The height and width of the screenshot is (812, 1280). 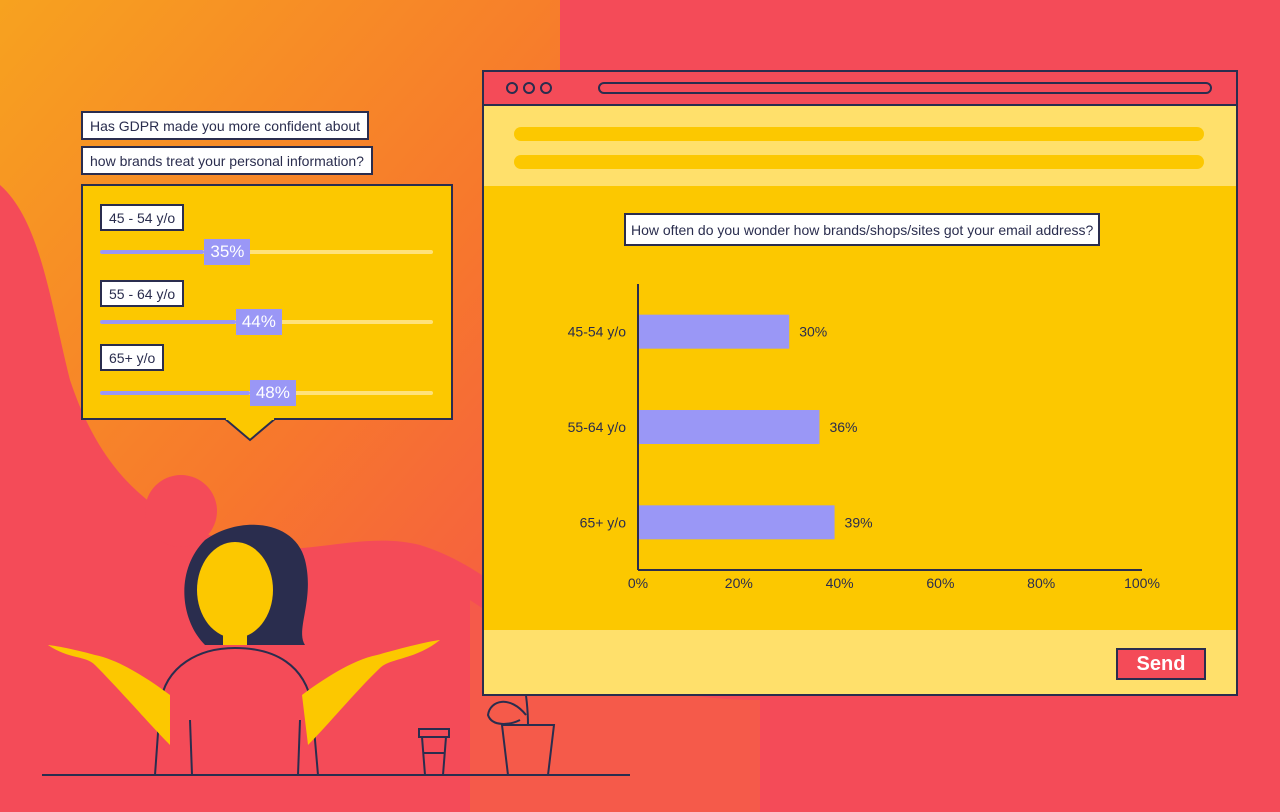 What do you see at coordinates (859, 522) in the screenshot?
I see `data-label: 39%` at bounding box center [859, 522].